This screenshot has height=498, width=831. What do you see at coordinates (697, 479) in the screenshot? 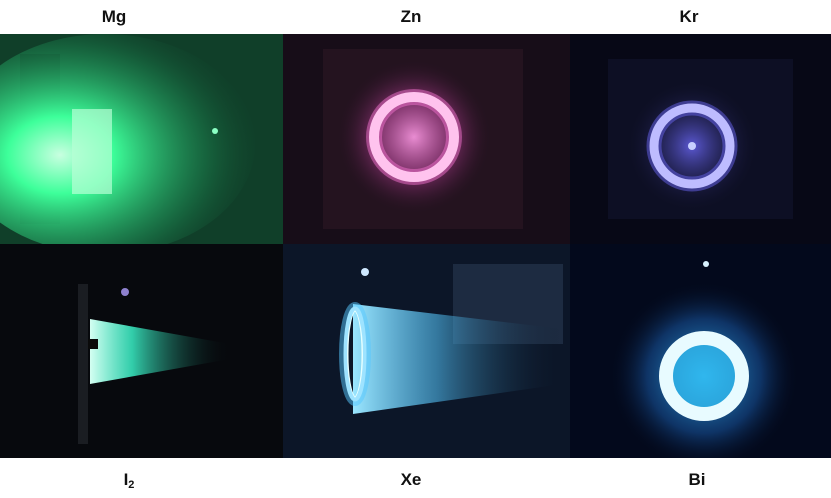
I see `label-bi: Bi` at bounding box center [697, 479].